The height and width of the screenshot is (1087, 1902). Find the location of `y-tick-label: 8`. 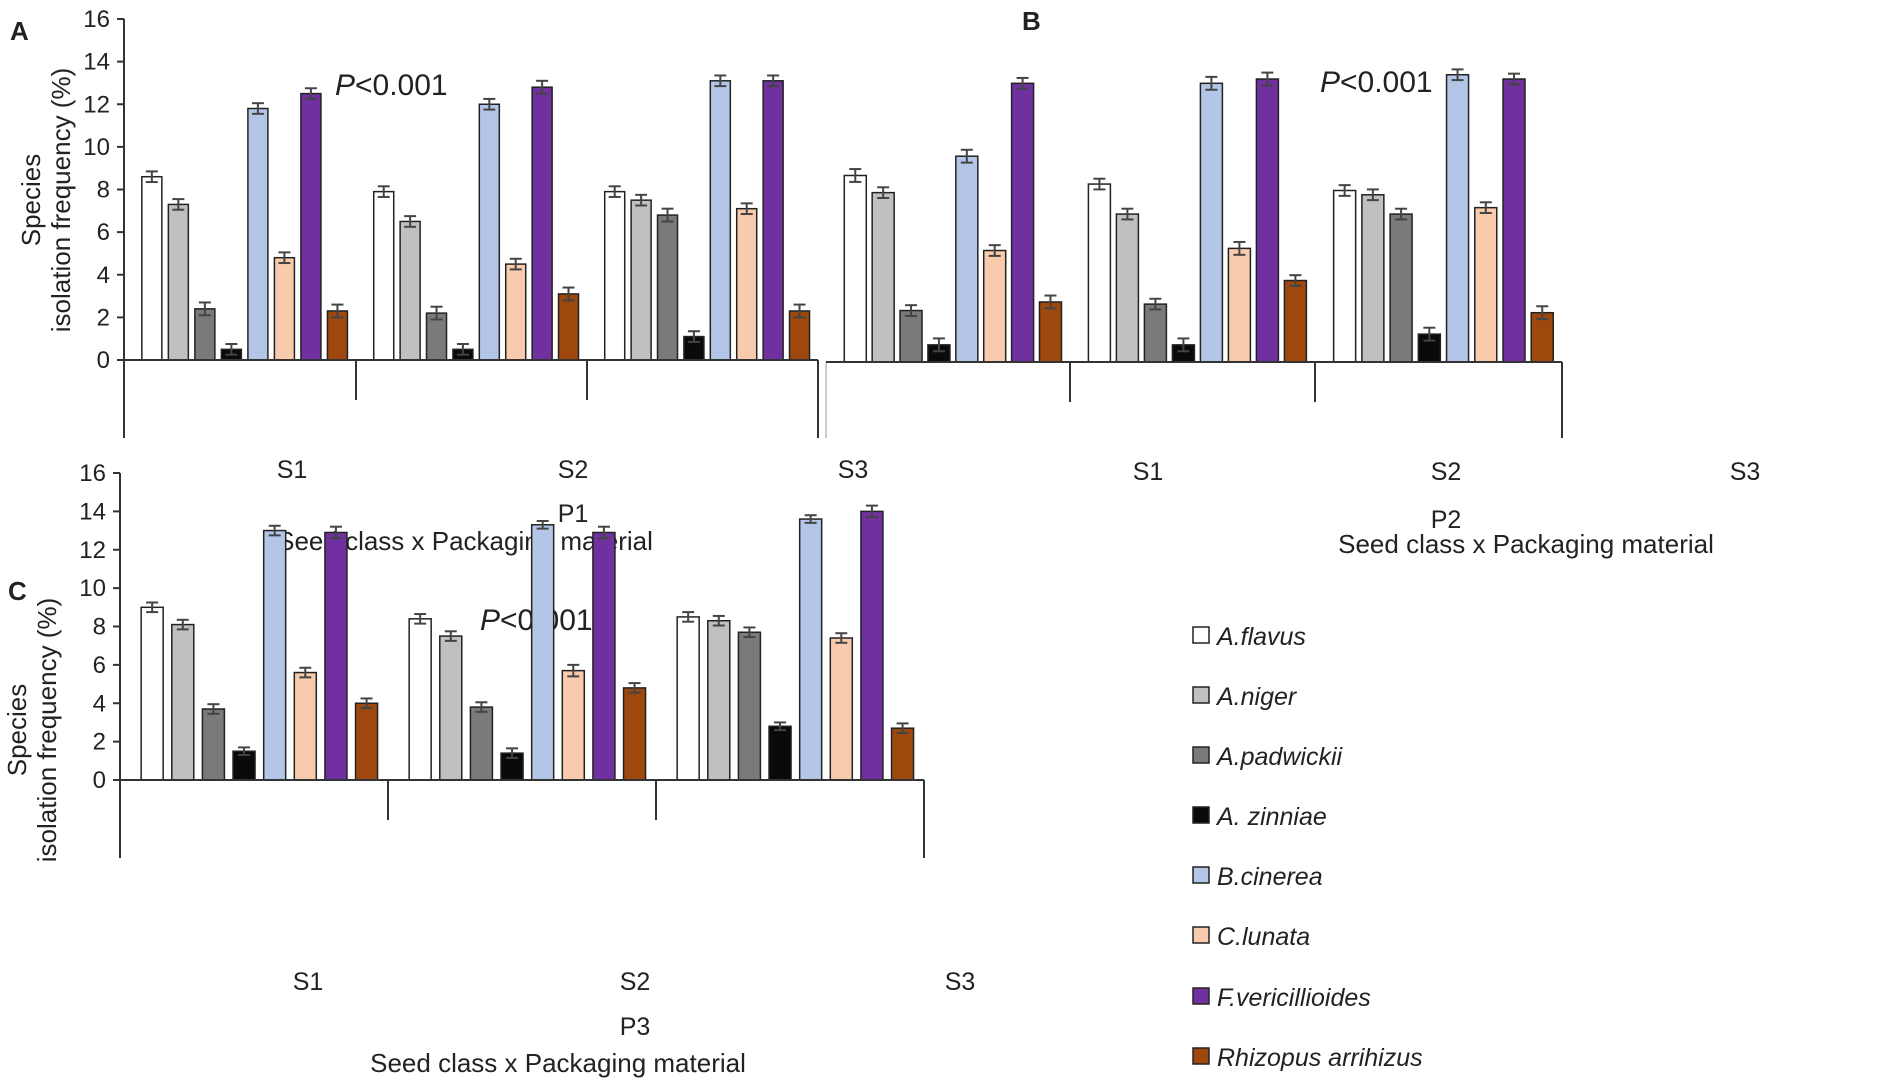

y-tick-label: 8 is located at coordinates (99, 627).